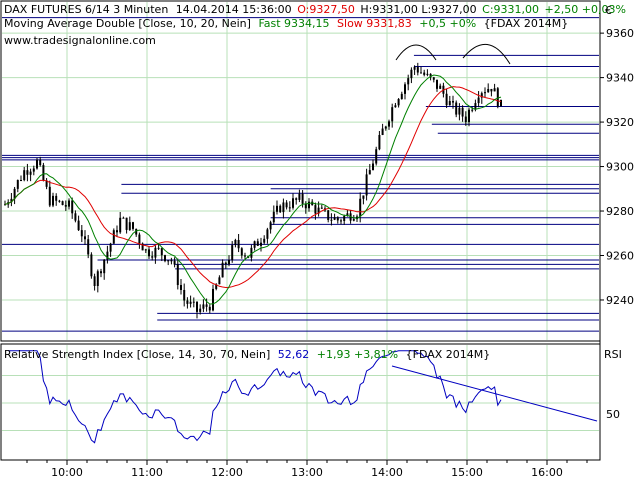 This screenshot has height=480, width=640. I want to click on arc-left, so click(416, 52).